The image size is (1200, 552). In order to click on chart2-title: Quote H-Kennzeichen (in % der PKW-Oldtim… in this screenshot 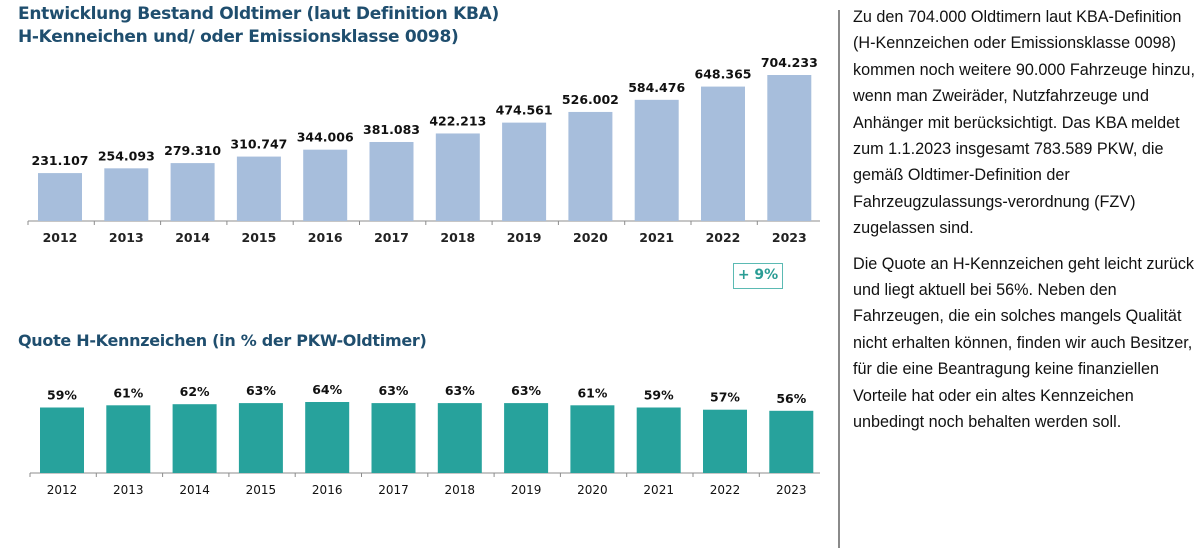, I will do `click(222, 340)`.